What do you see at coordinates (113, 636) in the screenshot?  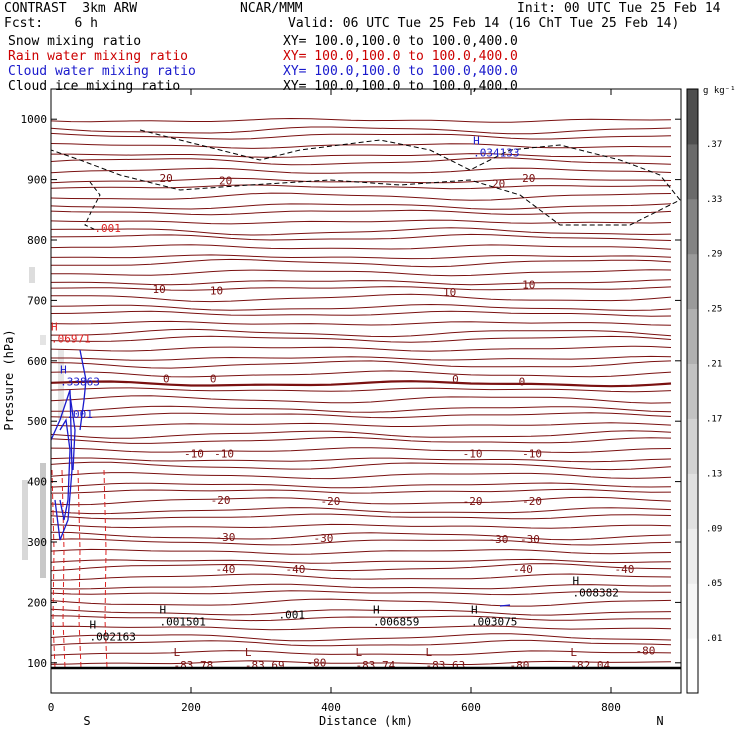 I see `high-marker-value: .002163` at bounding box center [113, 636].